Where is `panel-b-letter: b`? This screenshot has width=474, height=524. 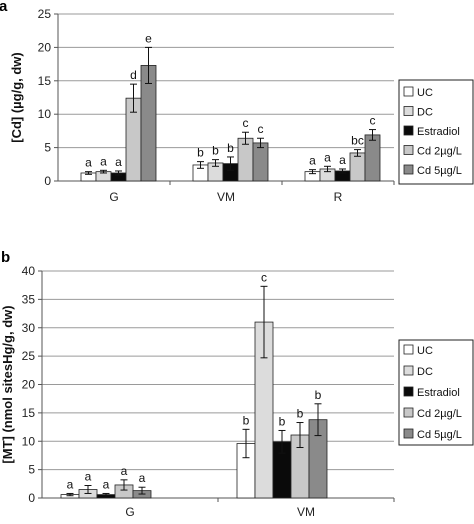 panel-b-letter: b is located at coordinates (5, 257).